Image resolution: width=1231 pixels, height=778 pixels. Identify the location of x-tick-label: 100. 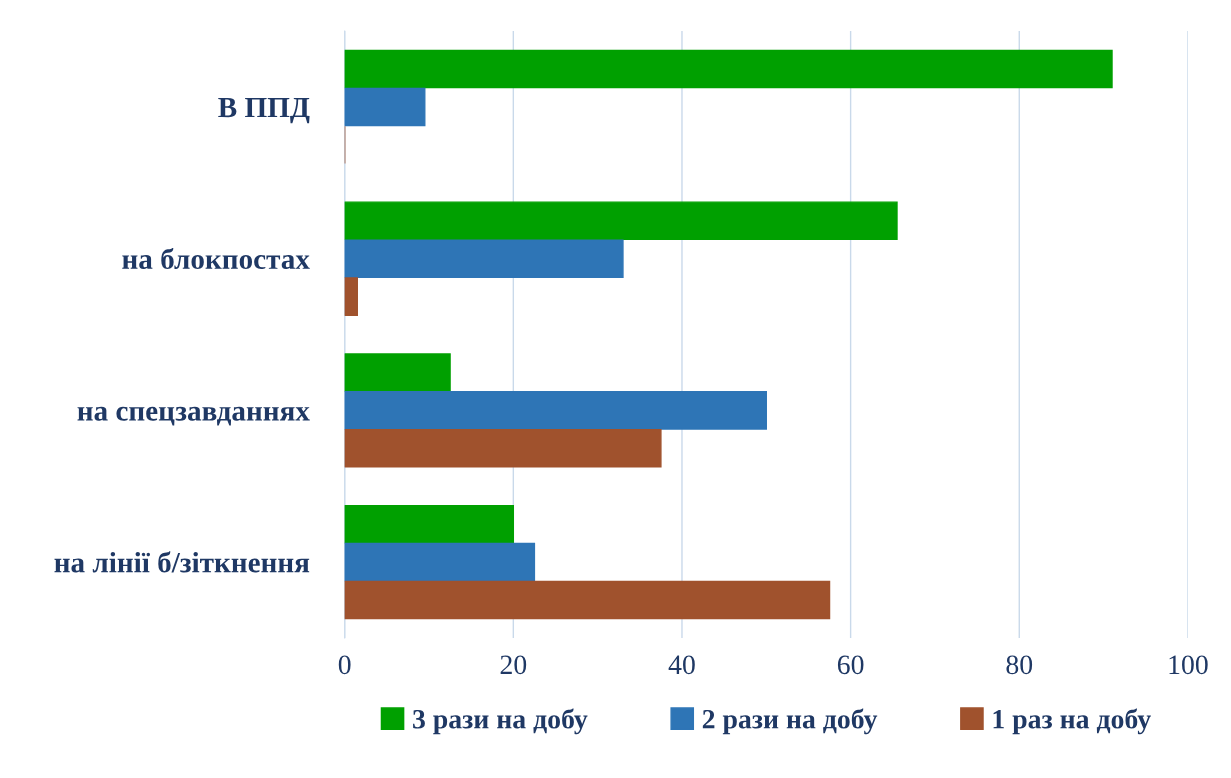
(1188, 665).